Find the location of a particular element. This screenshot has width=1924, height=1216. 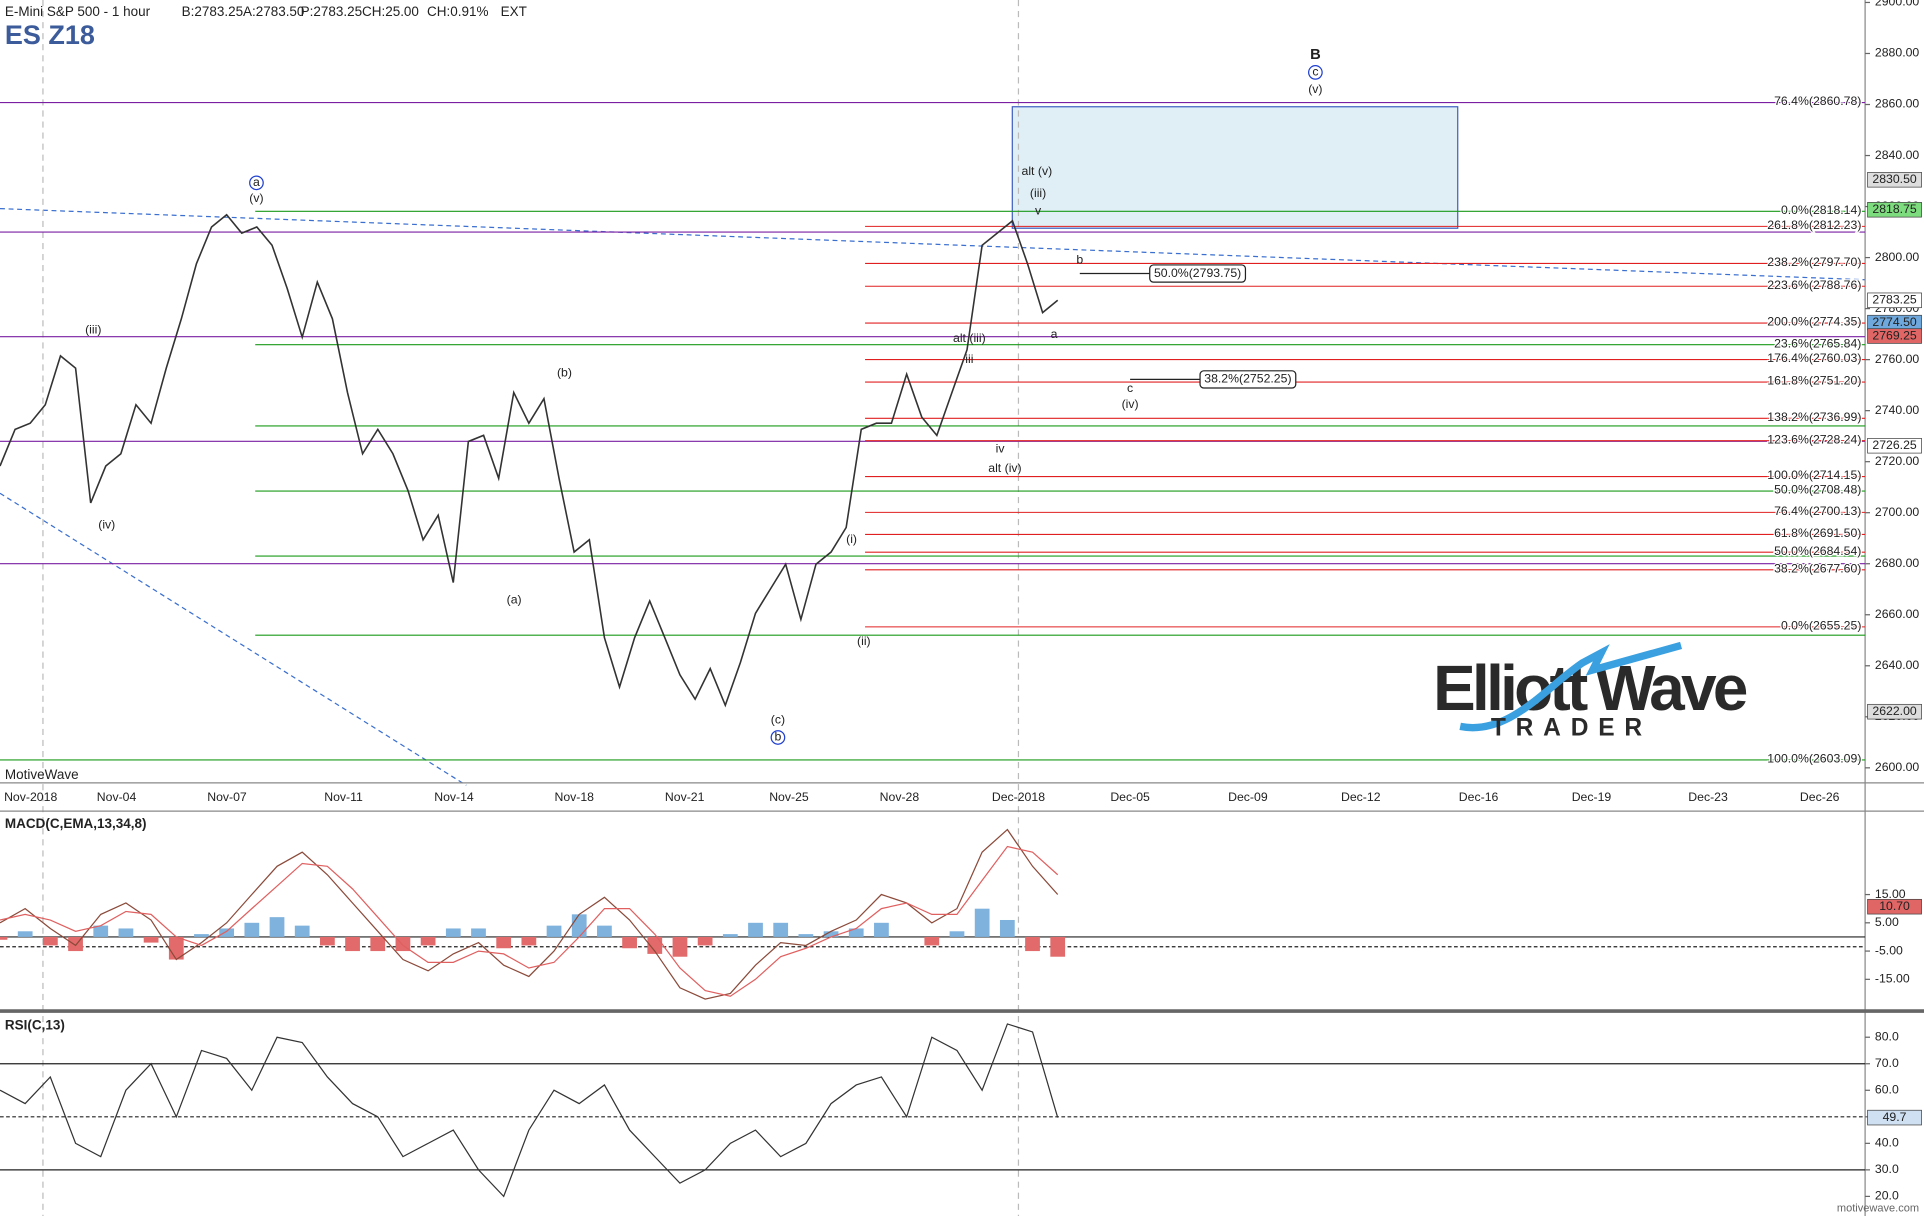

fib-label: 0.0%(2655.25) is located at coordinates (1821, 626).